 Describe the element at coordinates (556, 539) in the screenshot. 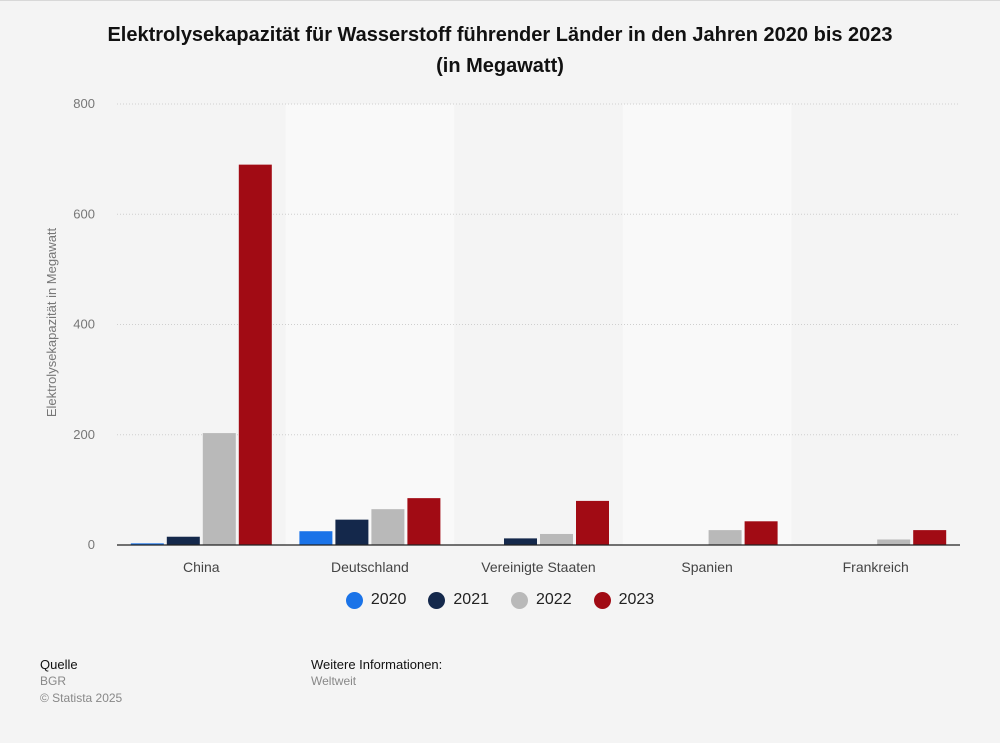

I see `bar-2022-vereinigte-staaten` at that location.